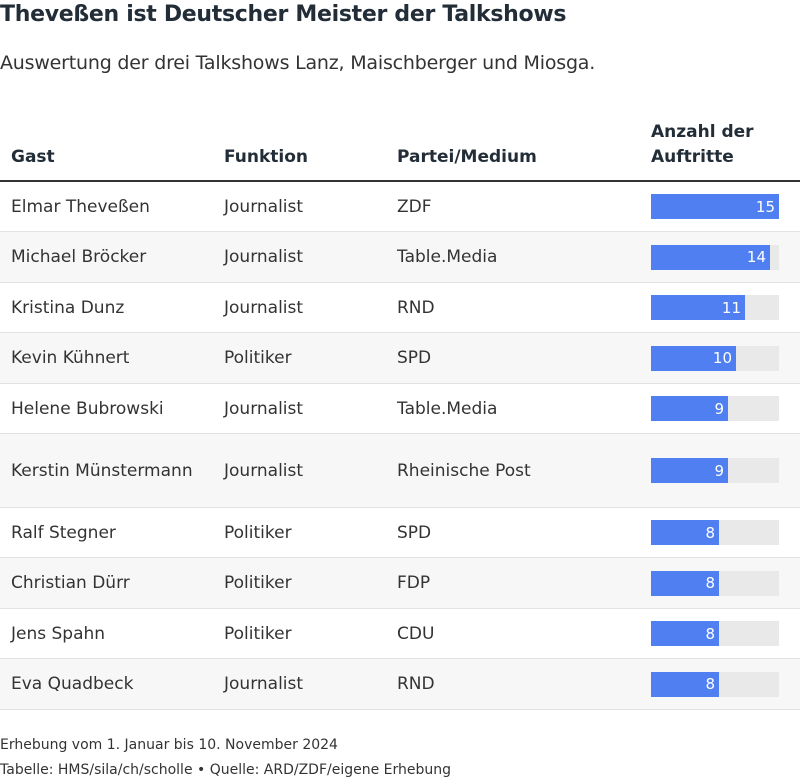 This screenshot has height=778, width=800. I want to click on guest-party-medium: CDU, so click(416, 633).